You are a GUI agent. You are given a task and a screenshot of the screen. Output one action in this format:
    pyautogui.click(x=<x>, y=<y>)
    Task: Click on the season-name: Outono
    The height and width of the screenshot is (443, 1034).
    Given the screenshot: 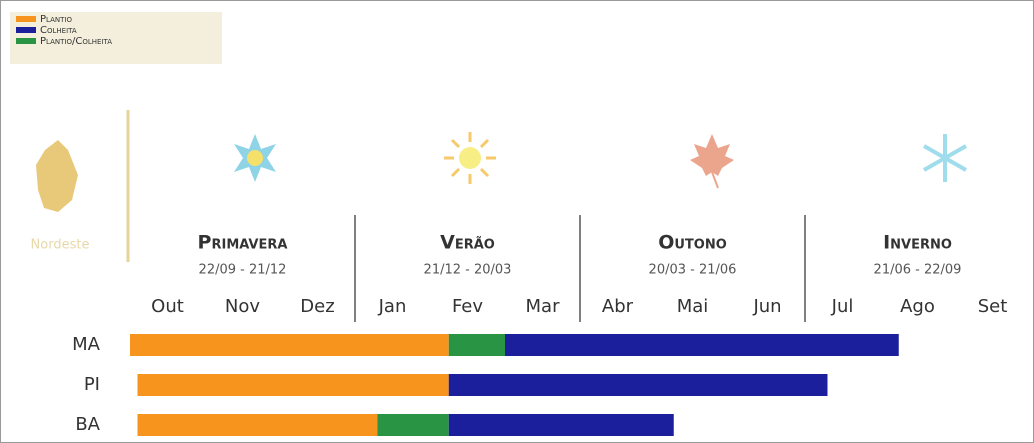 What is the action you would take?
    pyautogui.click(x=692, y=243)
    